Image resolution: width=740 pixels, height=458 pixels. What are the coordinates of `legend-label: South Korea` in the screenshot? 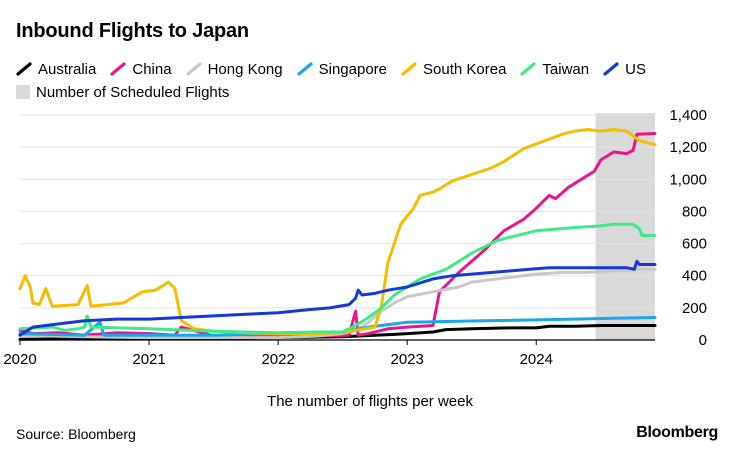 It's located at (465, 69).